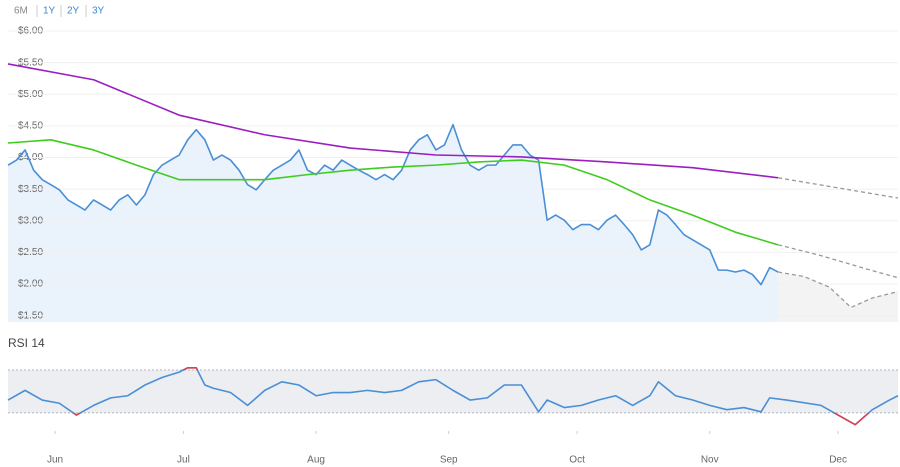 This screenshot has height=467, width=900. I want to click on x-tick-label: Jul, so click(183, 460).